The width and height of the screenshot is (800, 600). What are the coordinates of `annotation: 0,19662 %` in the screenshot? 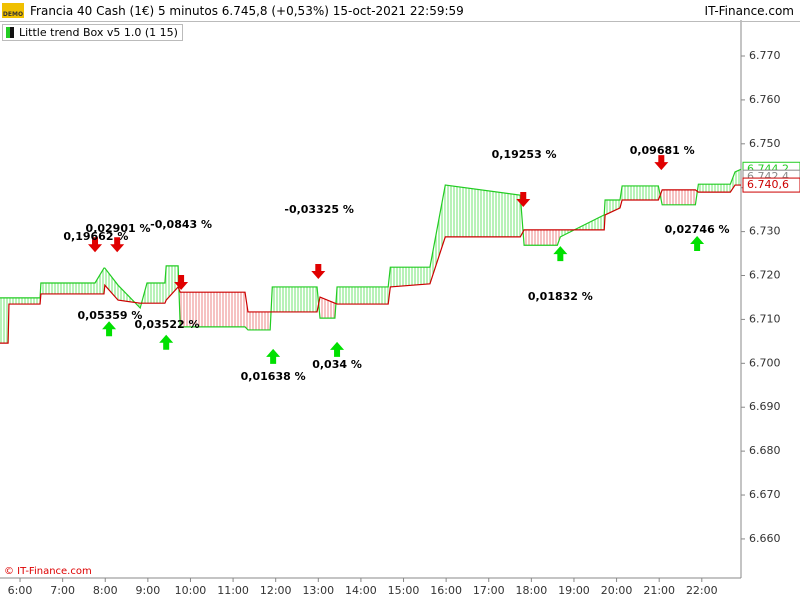 It's located at (95, 236).